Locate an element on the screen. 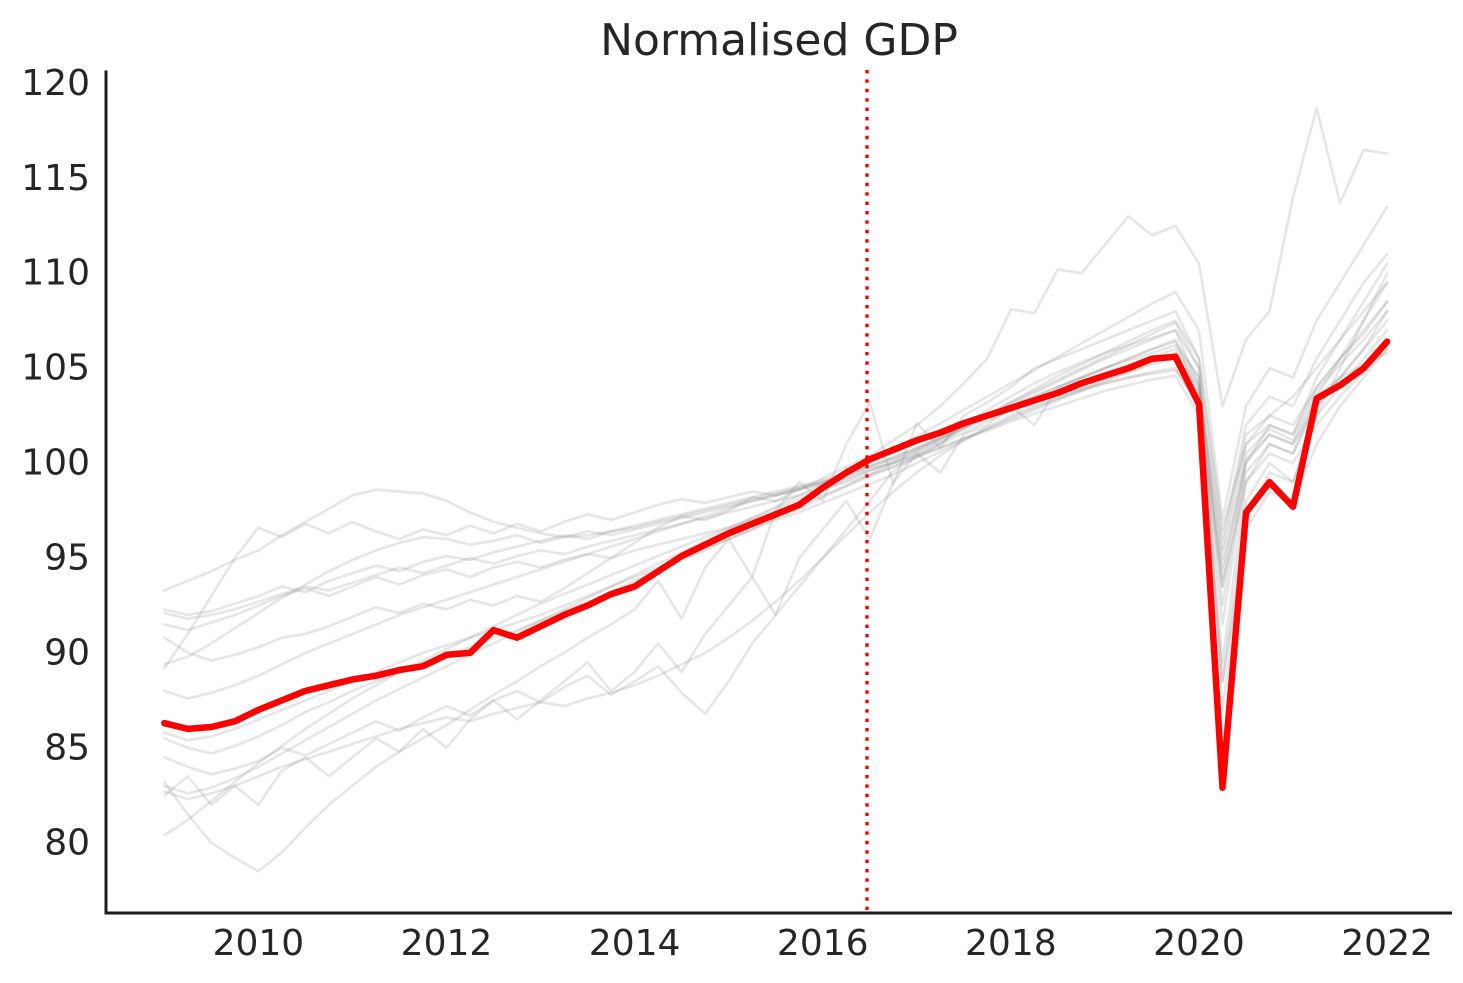 The width and height of the screenshot is (1463, 983). chart-title: Normalised GDP is located at coordinates (779, 40).